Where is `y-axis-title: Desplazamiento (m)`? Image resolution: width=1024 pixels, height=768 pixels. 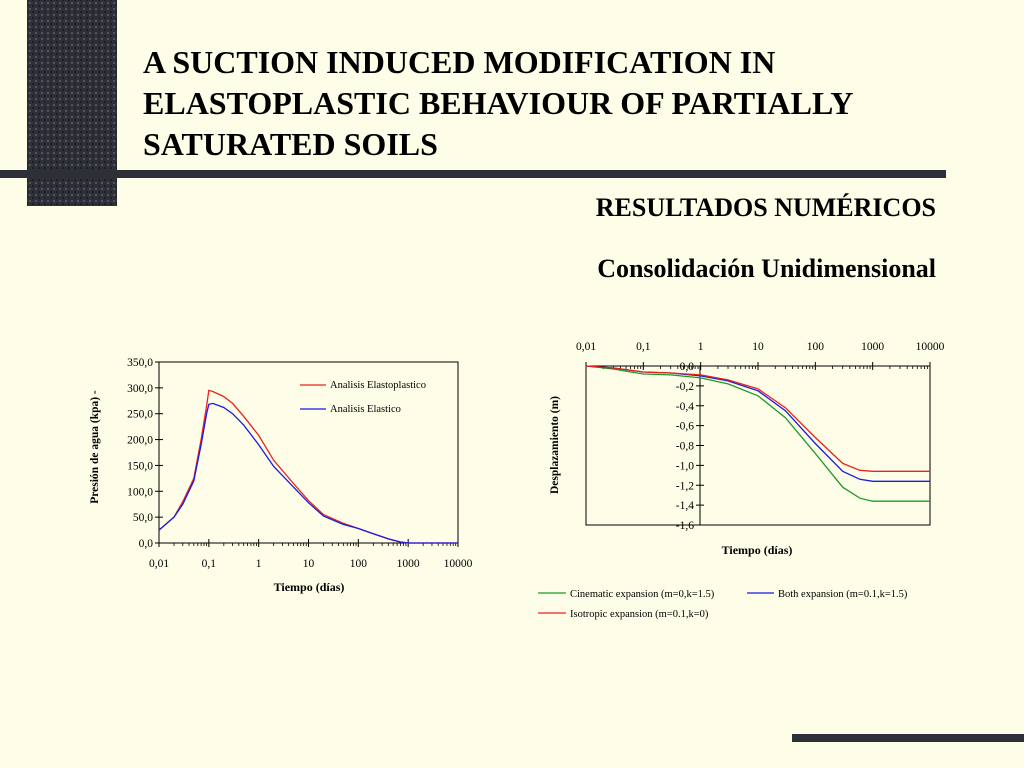 y-axis-title: Desplazamiento (m) is located at coordinates (555, 445).